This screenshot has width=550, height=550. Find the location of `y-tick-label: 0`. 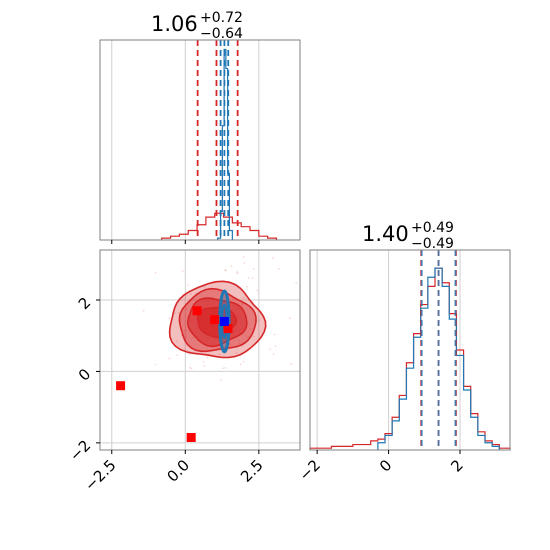

y-tick-label: 0 is located at coordinates (84, 374).